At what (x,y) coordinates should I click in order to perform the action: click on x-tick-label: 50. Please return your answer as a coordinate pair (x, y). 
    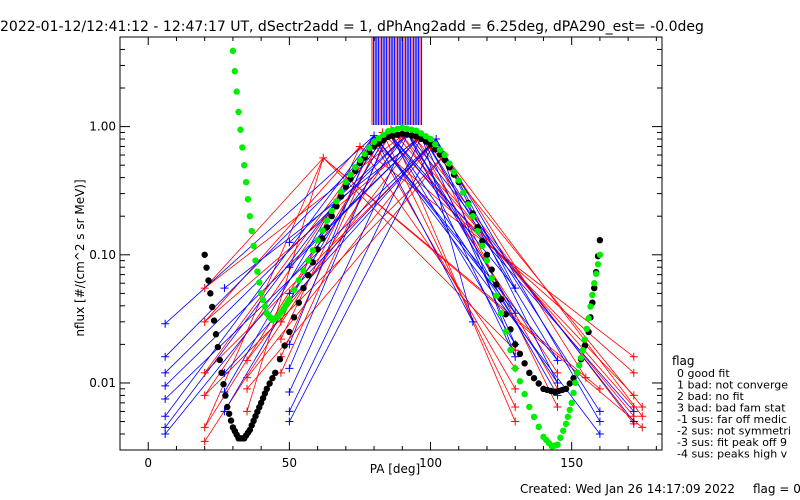
    Looking at the image, I should click on (289, 463).